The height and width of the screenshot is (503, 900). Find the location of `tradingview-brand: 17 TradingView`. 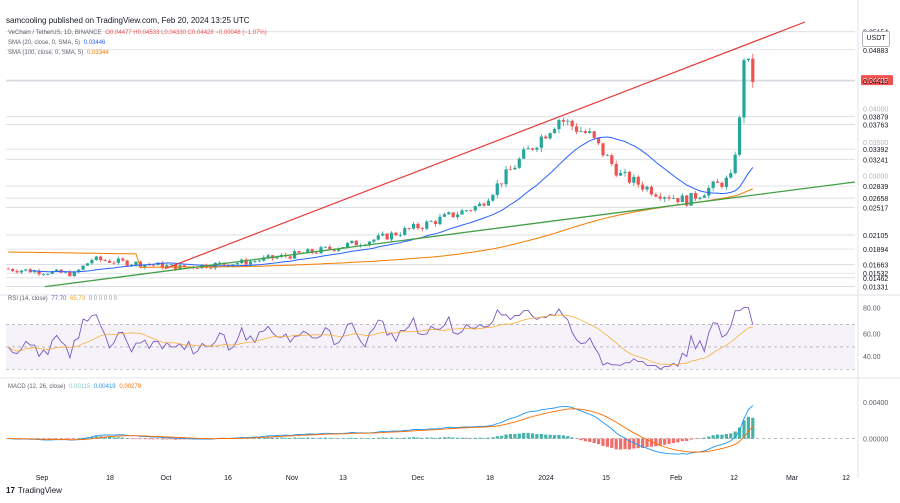

tradingview-brand: 17 TradingView is located at coordinates (34, 490).